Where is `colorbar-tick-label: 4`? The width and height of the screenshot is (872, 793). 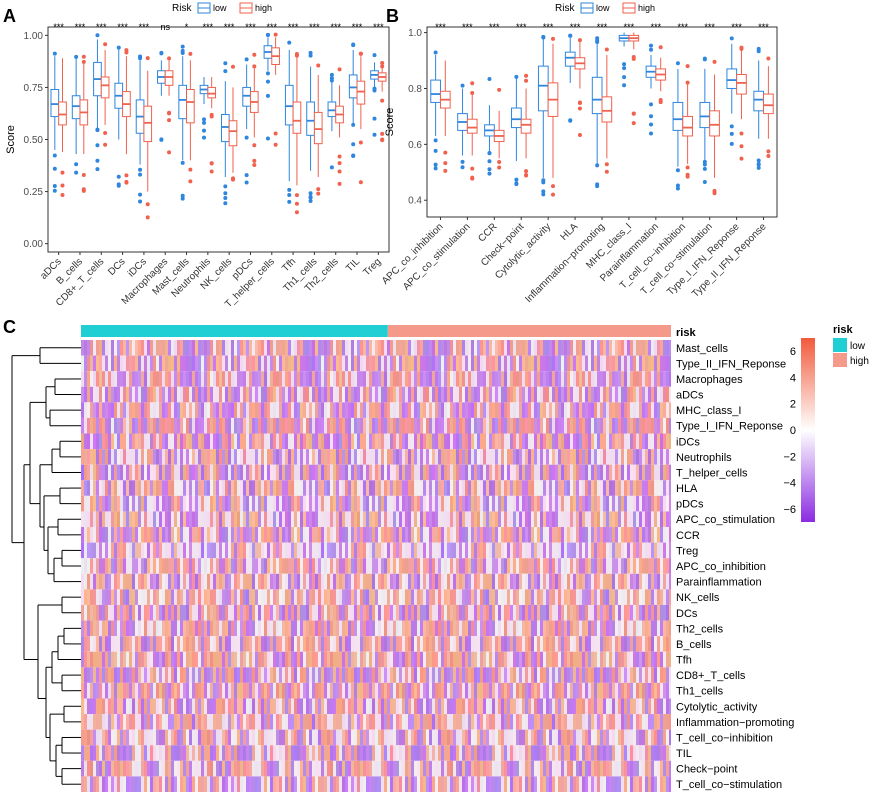 colorbar-tick-label: 4 is located at coordinates (793, 378).